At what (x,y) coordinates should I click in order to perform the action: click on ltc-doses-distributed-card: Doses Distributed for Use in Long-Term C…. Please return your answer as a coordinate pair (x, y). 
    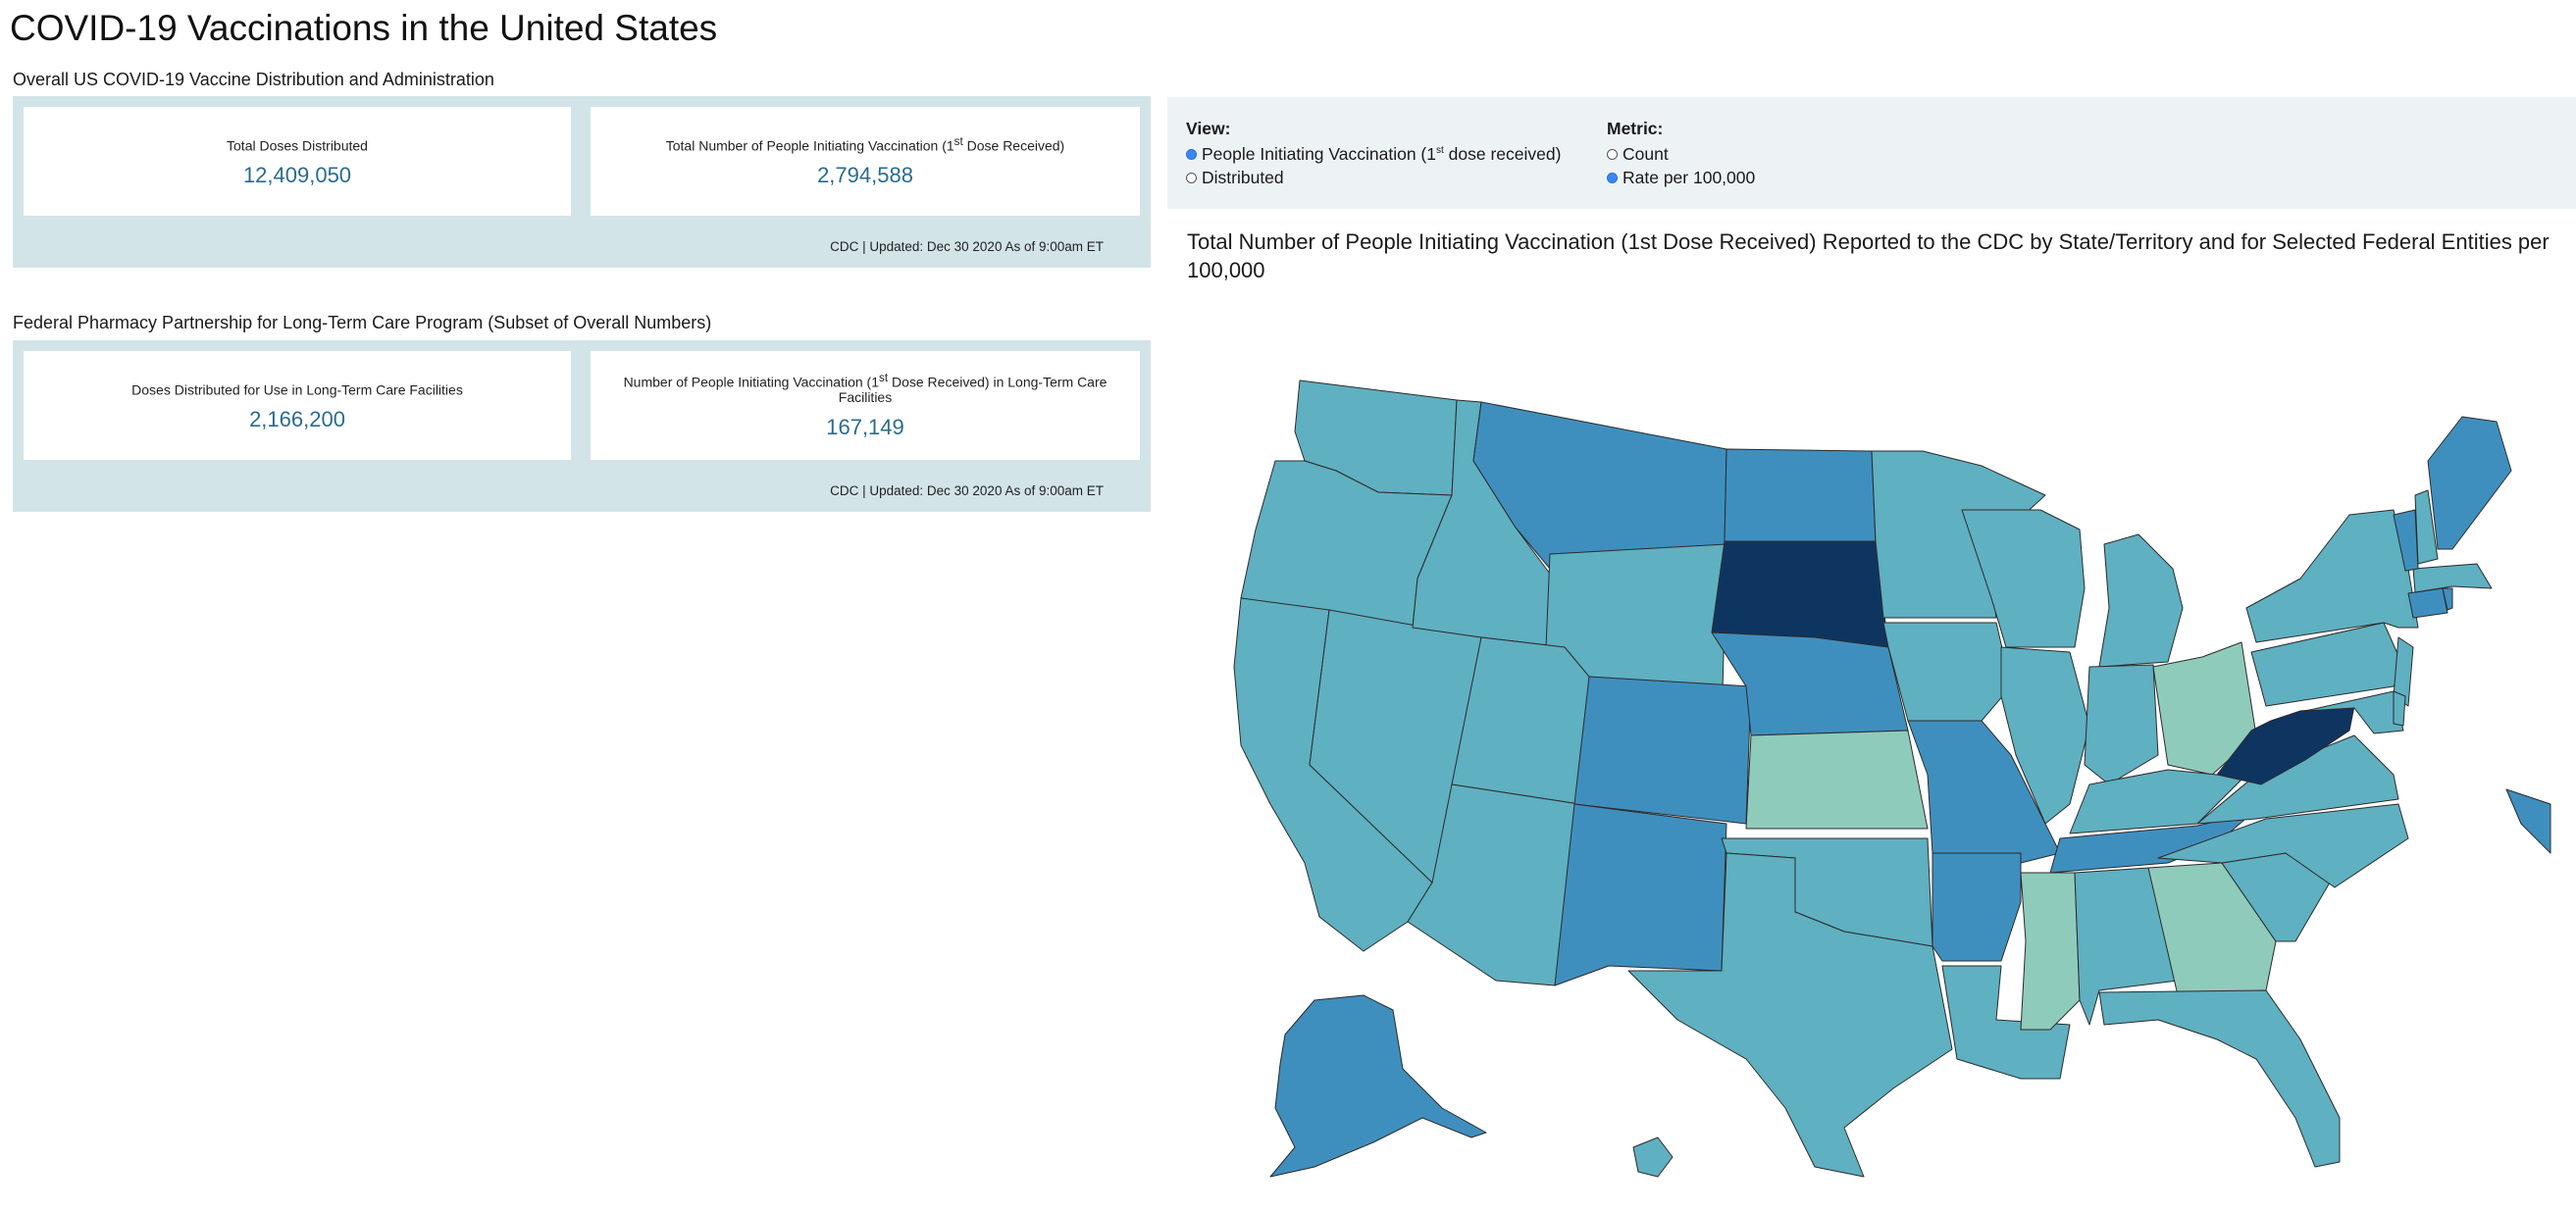
    Looking at the image, I should click on (297, 405).